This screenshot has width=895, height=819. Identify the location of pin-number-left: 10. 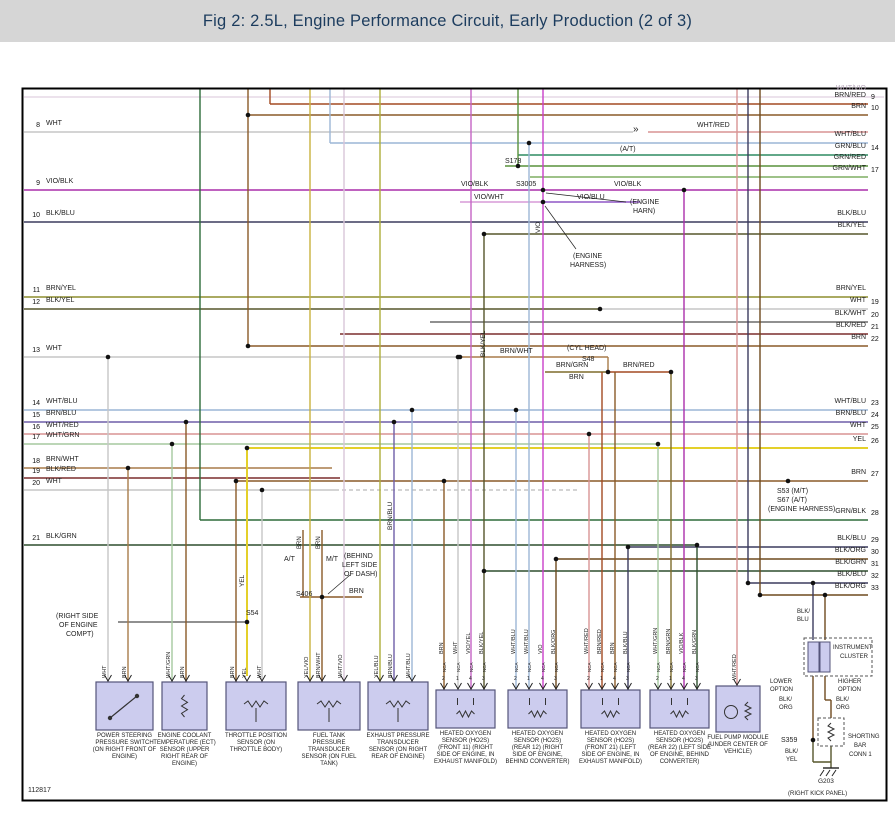
(36, 215).